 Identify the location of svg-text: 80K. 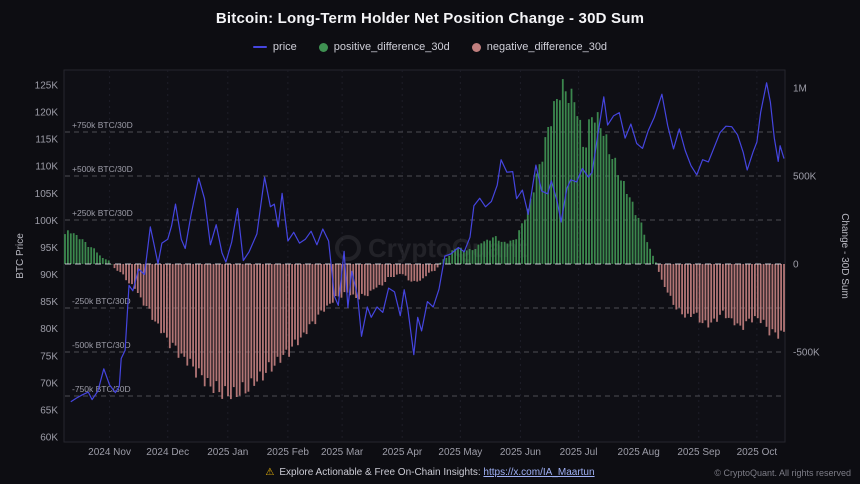
(49, 329).